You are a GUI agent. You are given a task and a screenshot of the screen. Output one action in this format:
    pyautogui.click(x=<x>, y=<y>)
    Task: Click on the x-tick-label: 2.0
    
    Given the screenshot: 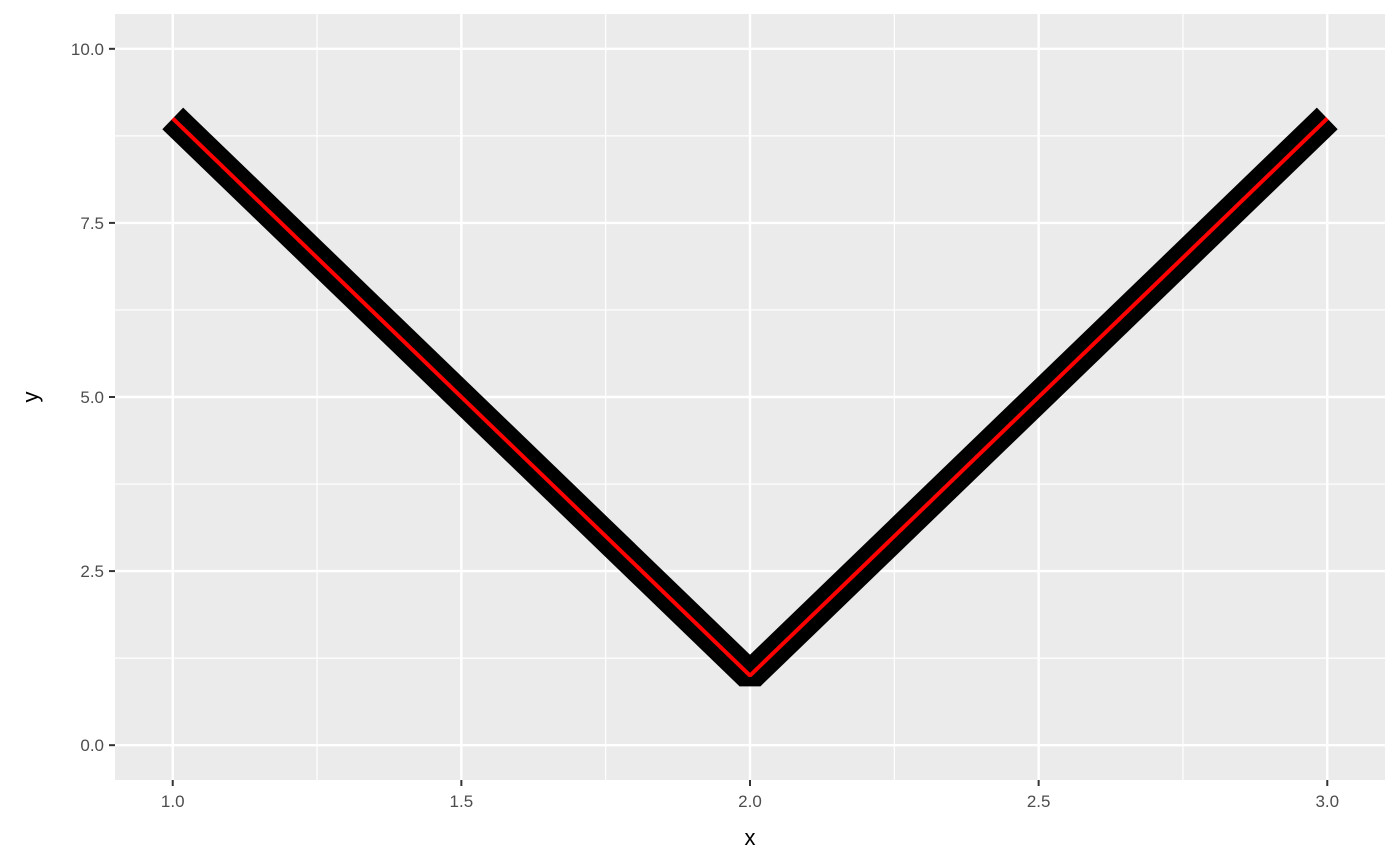 What is the action you would take?
    pyautogui.click(x=750, y=801)
    